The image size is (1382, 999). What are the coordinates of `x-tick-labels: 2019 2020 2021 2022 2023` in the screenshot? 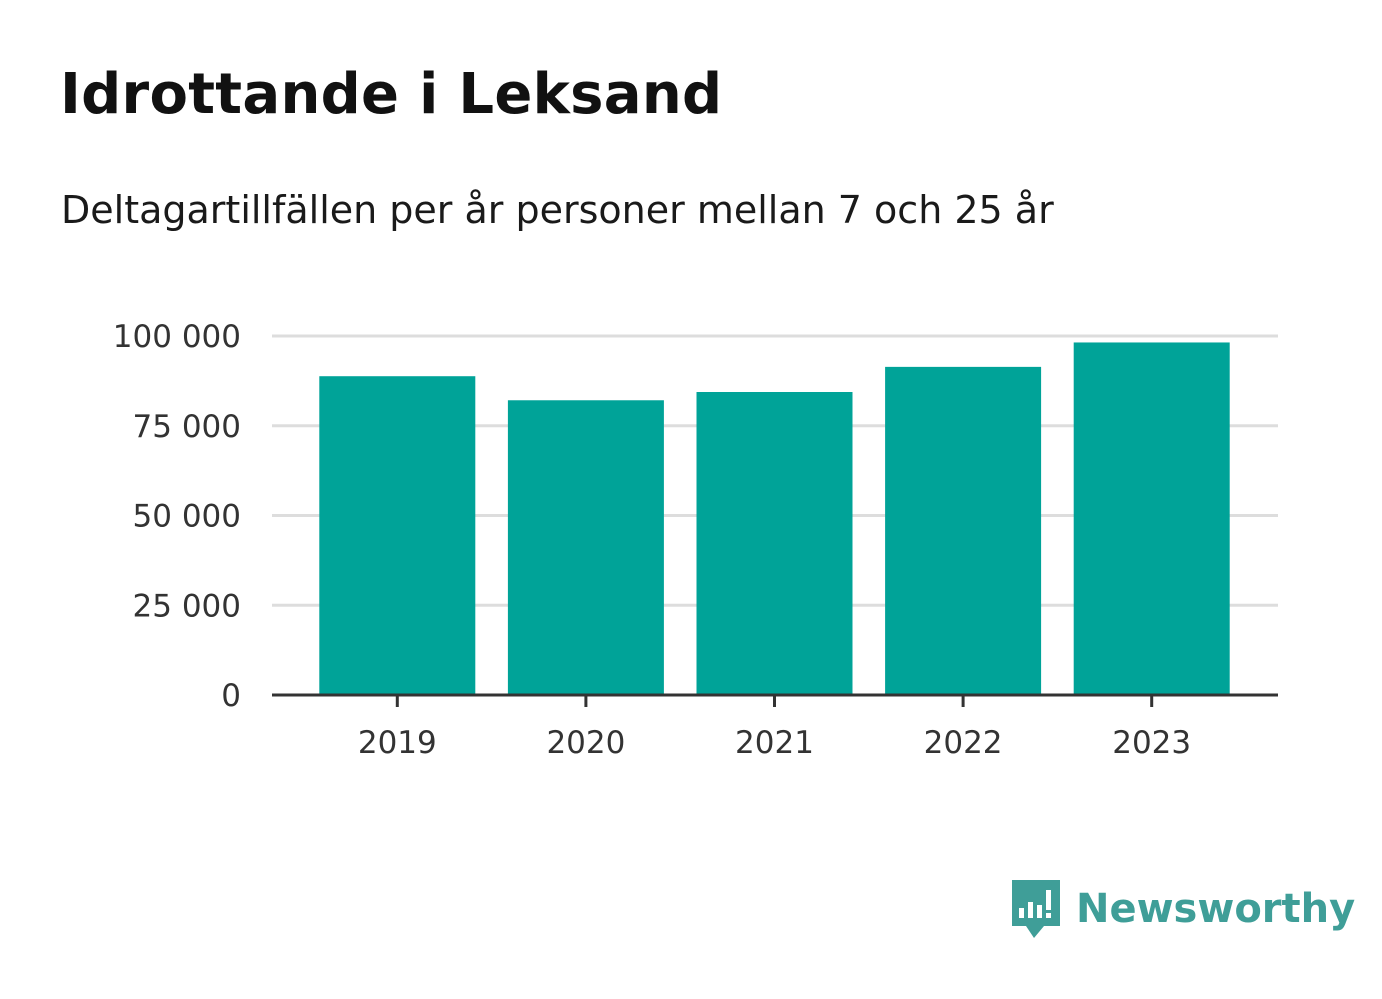 It's located at (774, 743).